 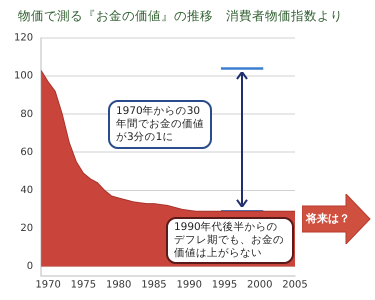 I want to click on annotation: 1990年代後半からのデフレ期でも、お金の価値は上がらない, so click(x=230, y=240).